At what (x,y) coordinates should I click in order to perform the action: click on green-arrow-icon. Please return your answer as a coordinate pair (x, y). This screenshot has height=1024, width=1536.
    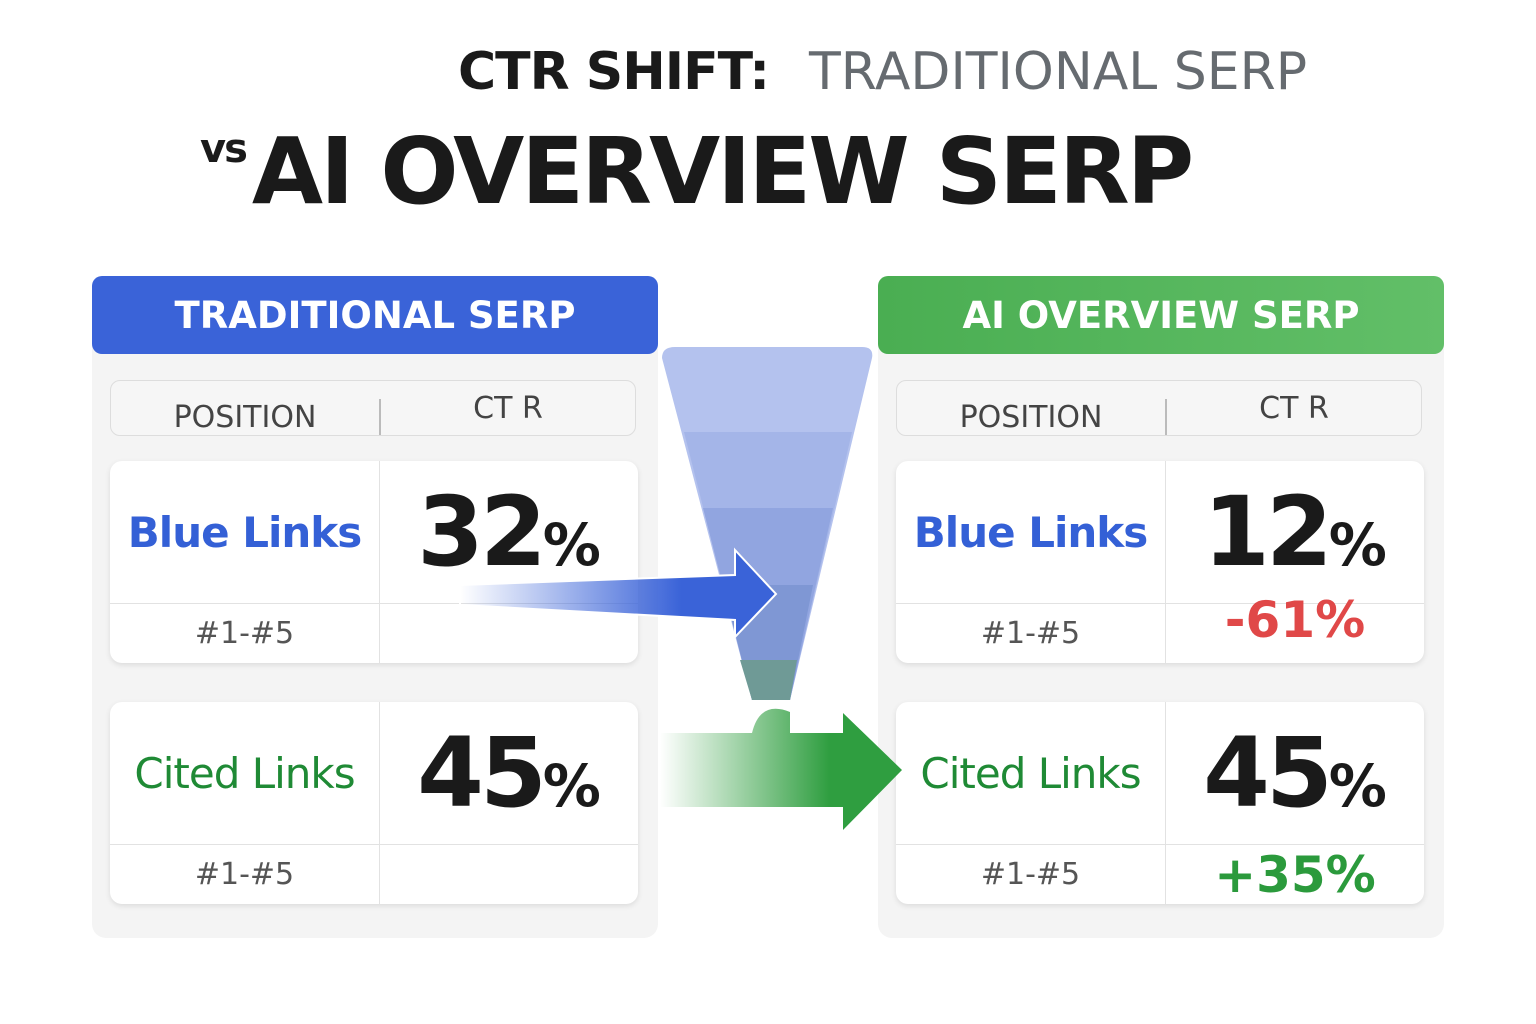
    Looking at the image, I should click on (781, 769).